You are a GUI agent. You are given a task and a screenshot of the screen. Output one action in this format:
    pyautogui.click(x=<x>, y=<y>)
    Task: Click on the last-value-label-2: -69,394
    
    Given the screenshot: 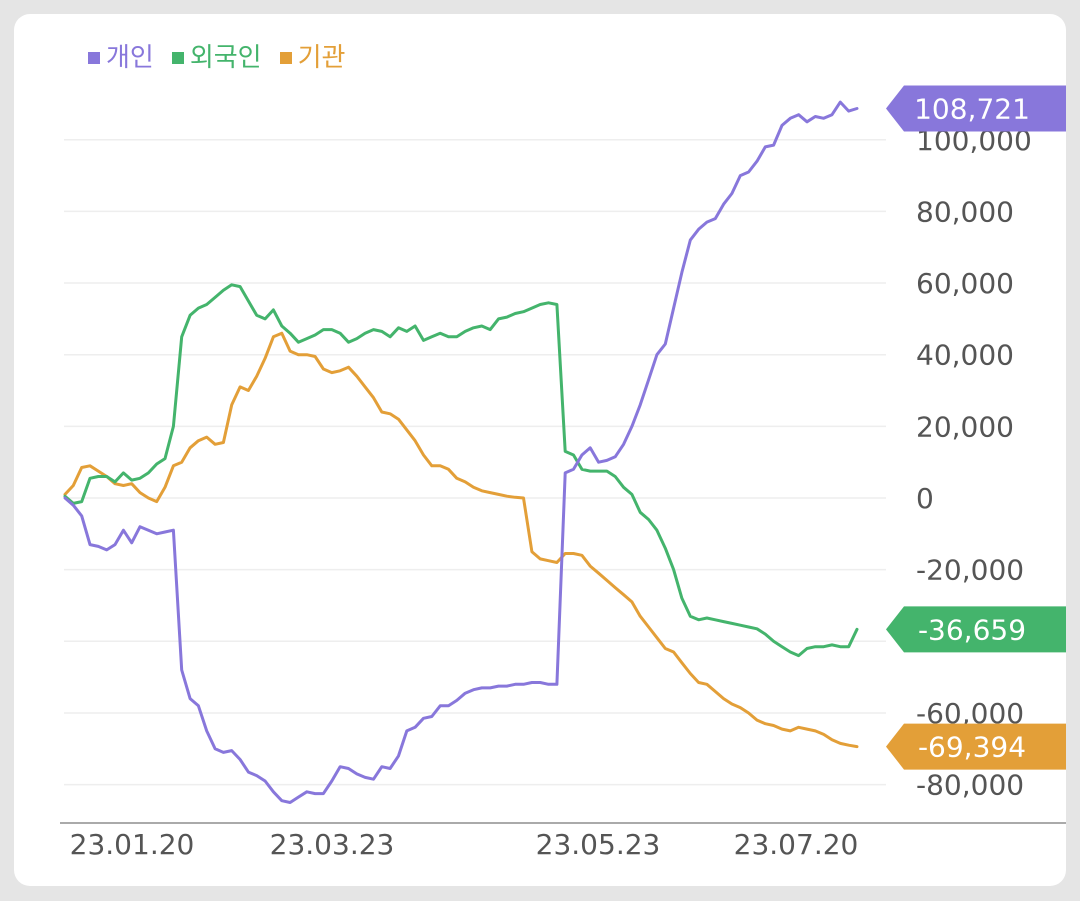 What is the action you would take?
    pyautogui.click(x=972, y=747)
    